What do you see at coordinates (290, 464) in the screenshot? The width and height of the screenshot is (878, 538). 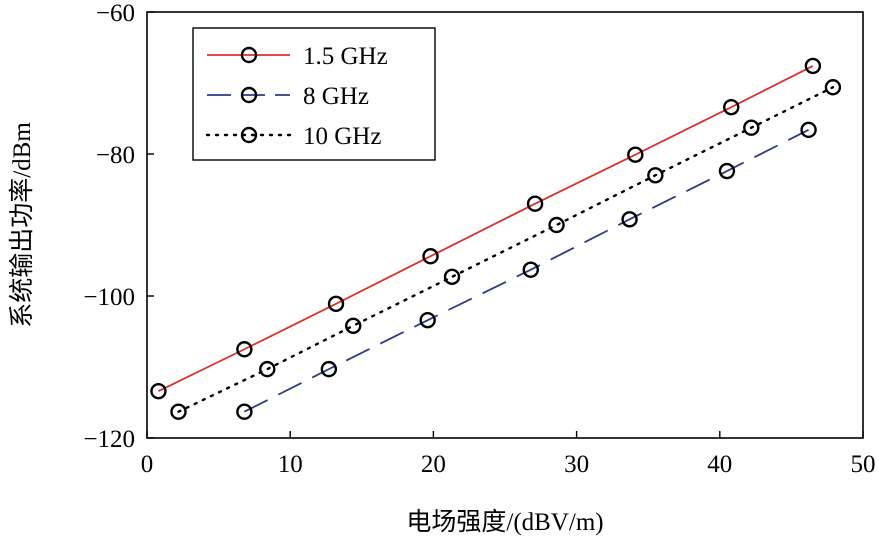 I see `x-tick-label: 10` at bounding box center [290, 464].